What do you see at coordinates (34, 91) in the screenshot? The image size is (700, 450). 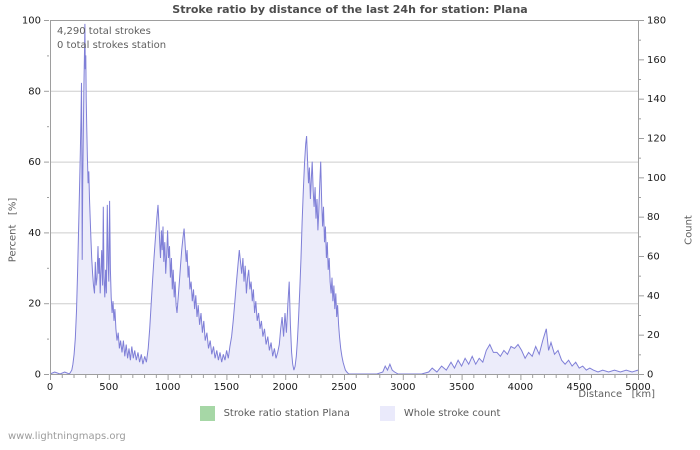 I see `left-axis-tick-label: 80` at bounding box center [34, 91].